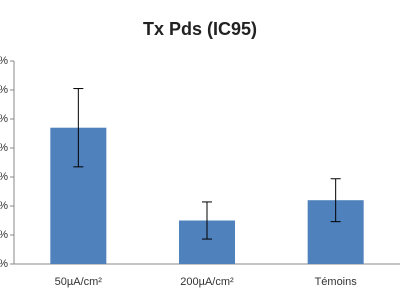 The width and height of the screenshot is (400, 300). Describe the element at coordinates (79, 282) in the screenshot. I see `x-tick-label: 50µA/cm²` at that location.